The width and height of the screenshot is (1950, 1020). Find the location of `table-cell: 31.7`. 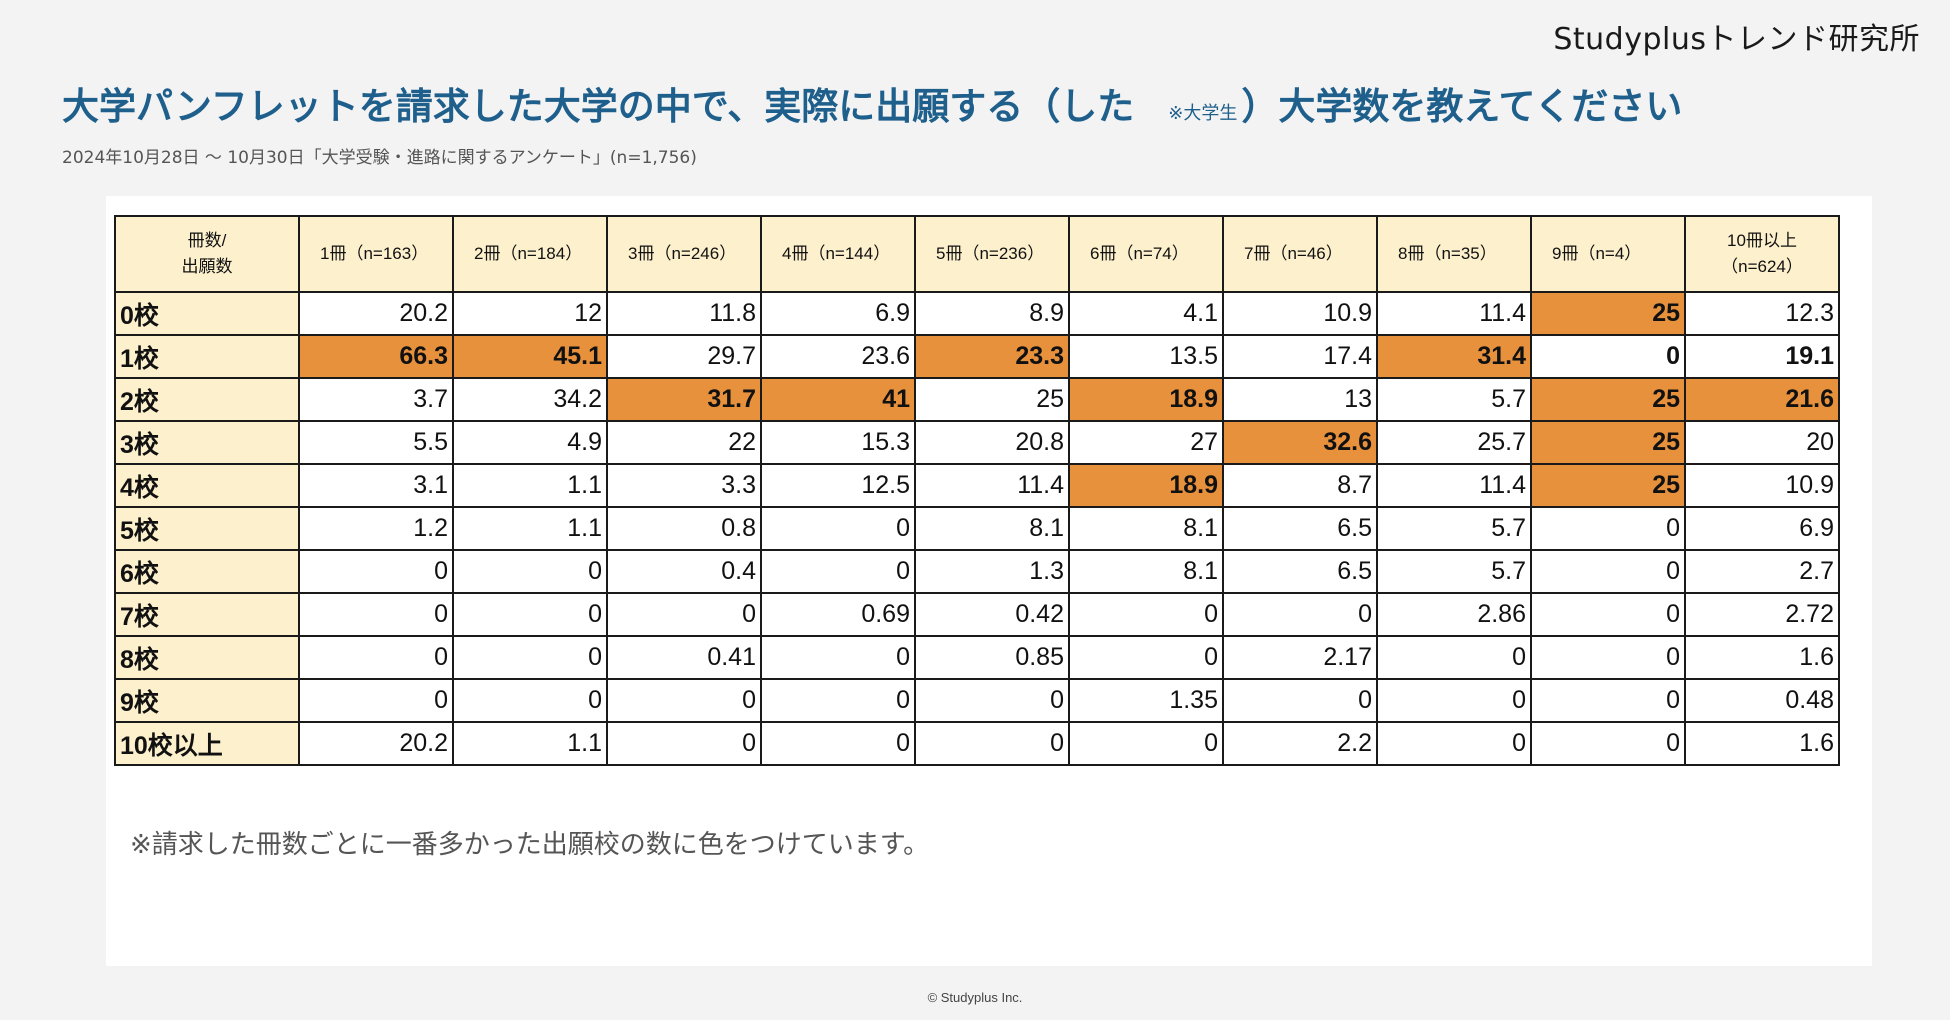

table-cell: 31.7 is located at coordinates (684, 399).